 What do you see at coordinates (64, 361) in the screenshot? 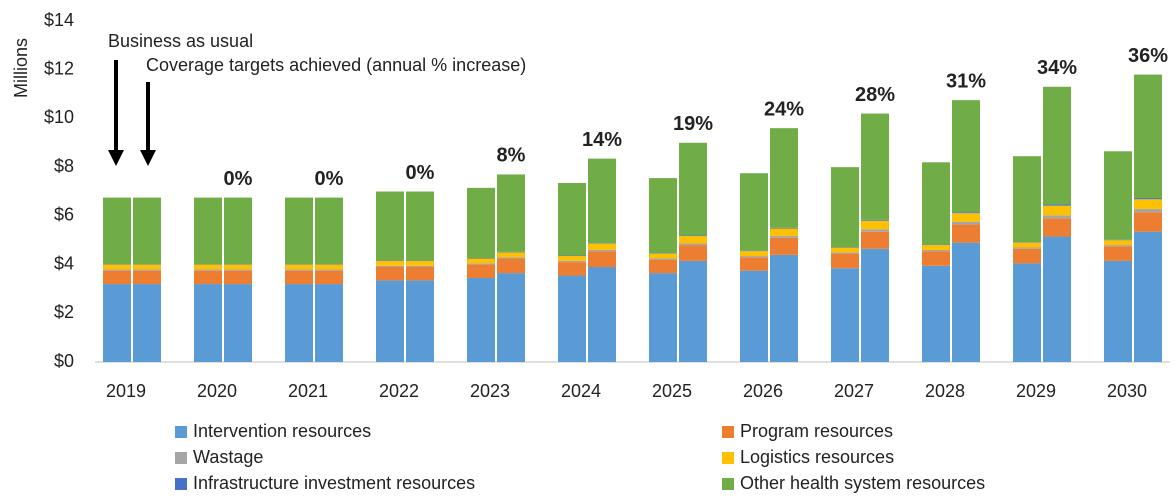
I see `y-tick-label: $0` at bounding box center [64, 361].